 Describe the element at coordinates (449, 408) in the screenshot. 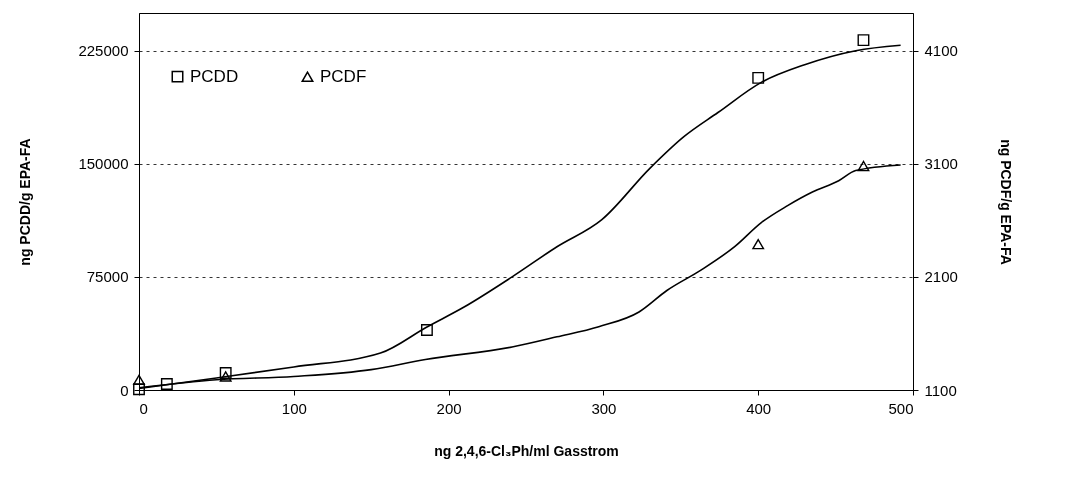

I see `x-tick-label: 200` at that location.